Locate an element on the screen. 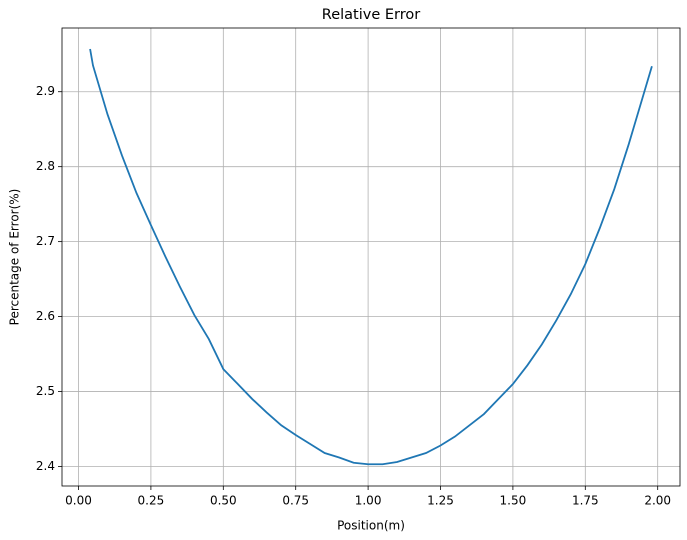 The height and width of the screenshot is (540, 687). x-tick-label: 1.75 is located at coordinates (585, 501).